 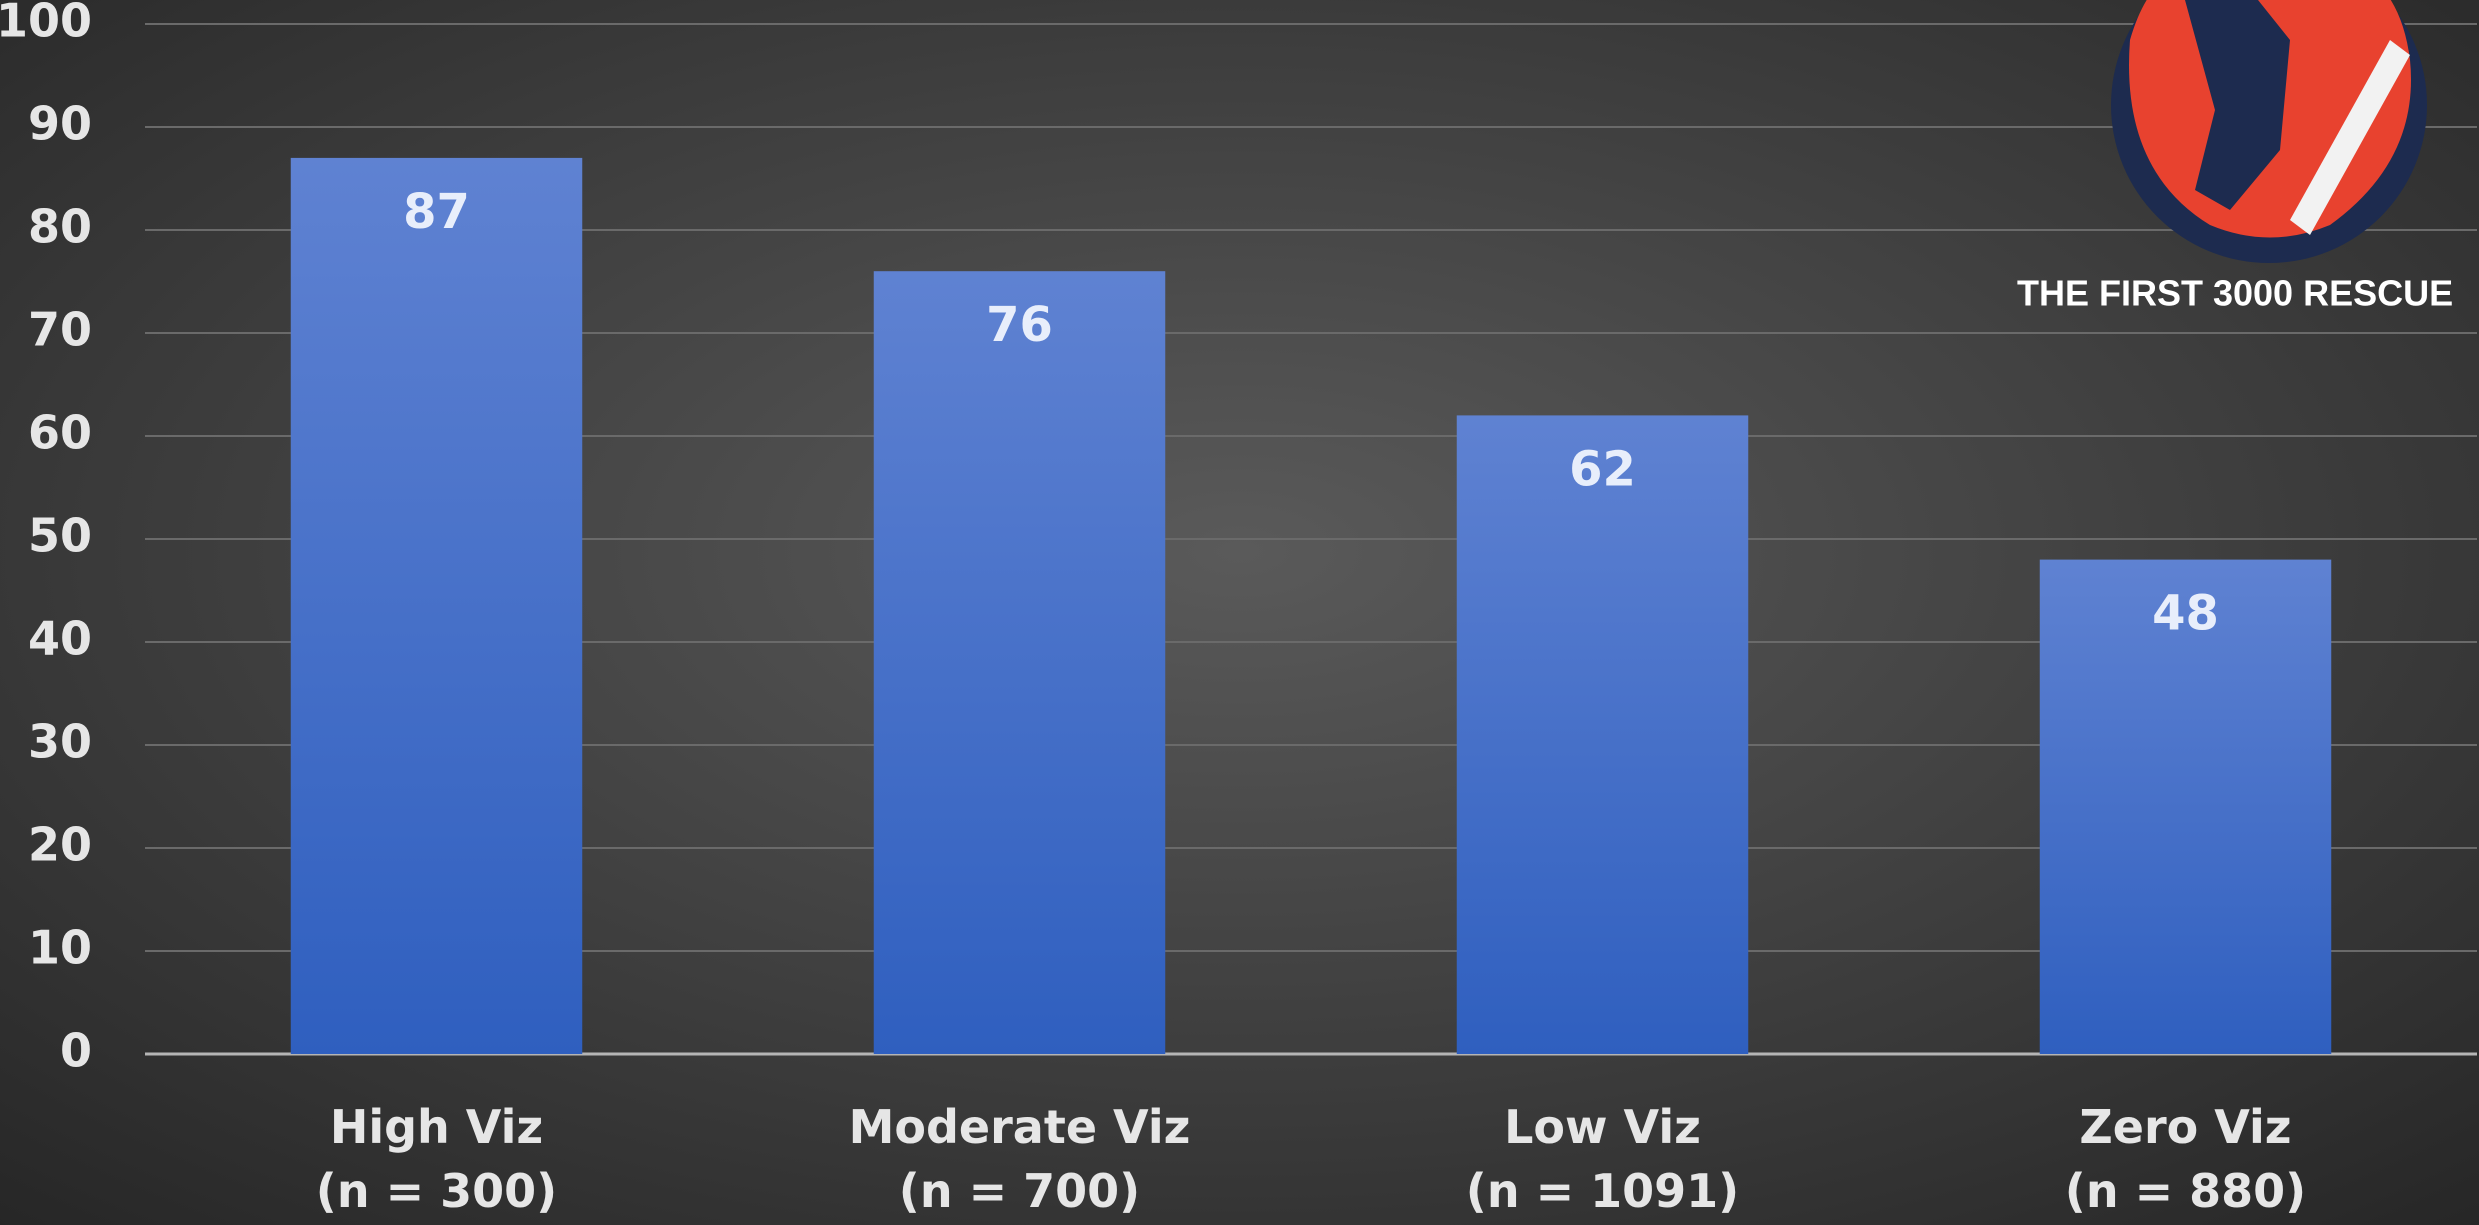 I want to click on value-label: 62, so click(x=1602, y=469).